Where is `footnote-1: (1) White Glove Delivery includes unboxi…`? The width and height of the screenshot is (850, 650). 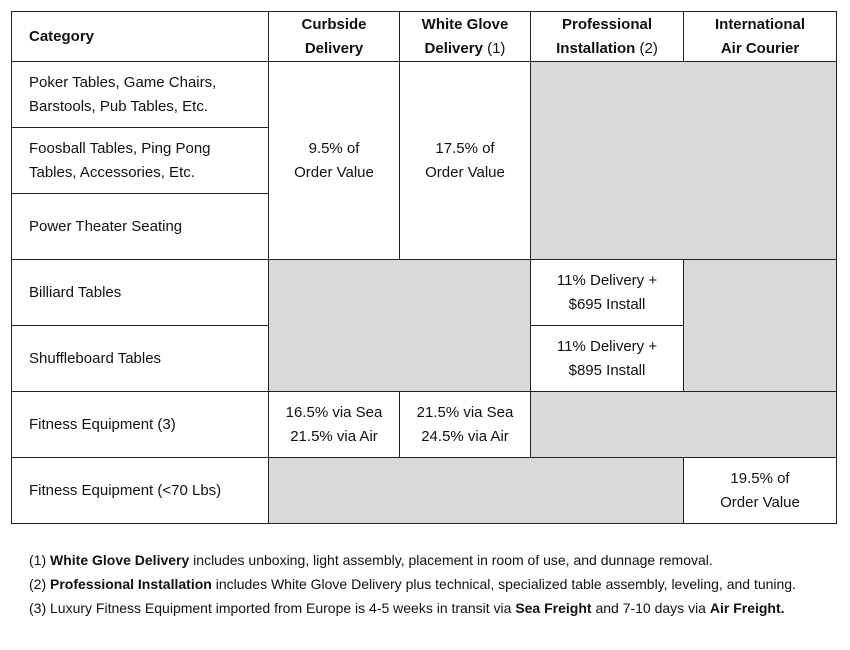
footnote-1: (1) White Glove Delivery includes unboxi… is located at coordinates (371, 560).